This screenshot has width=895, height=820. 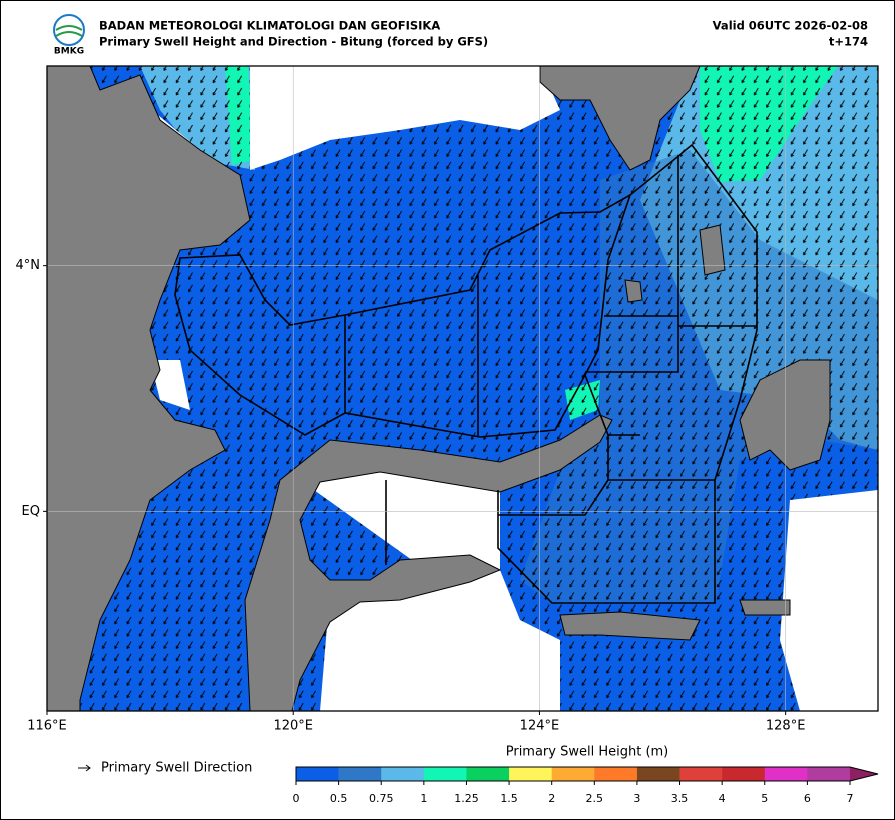 I want to click on colorbar-tick-label: 2.5, so click(x=595, y=798).